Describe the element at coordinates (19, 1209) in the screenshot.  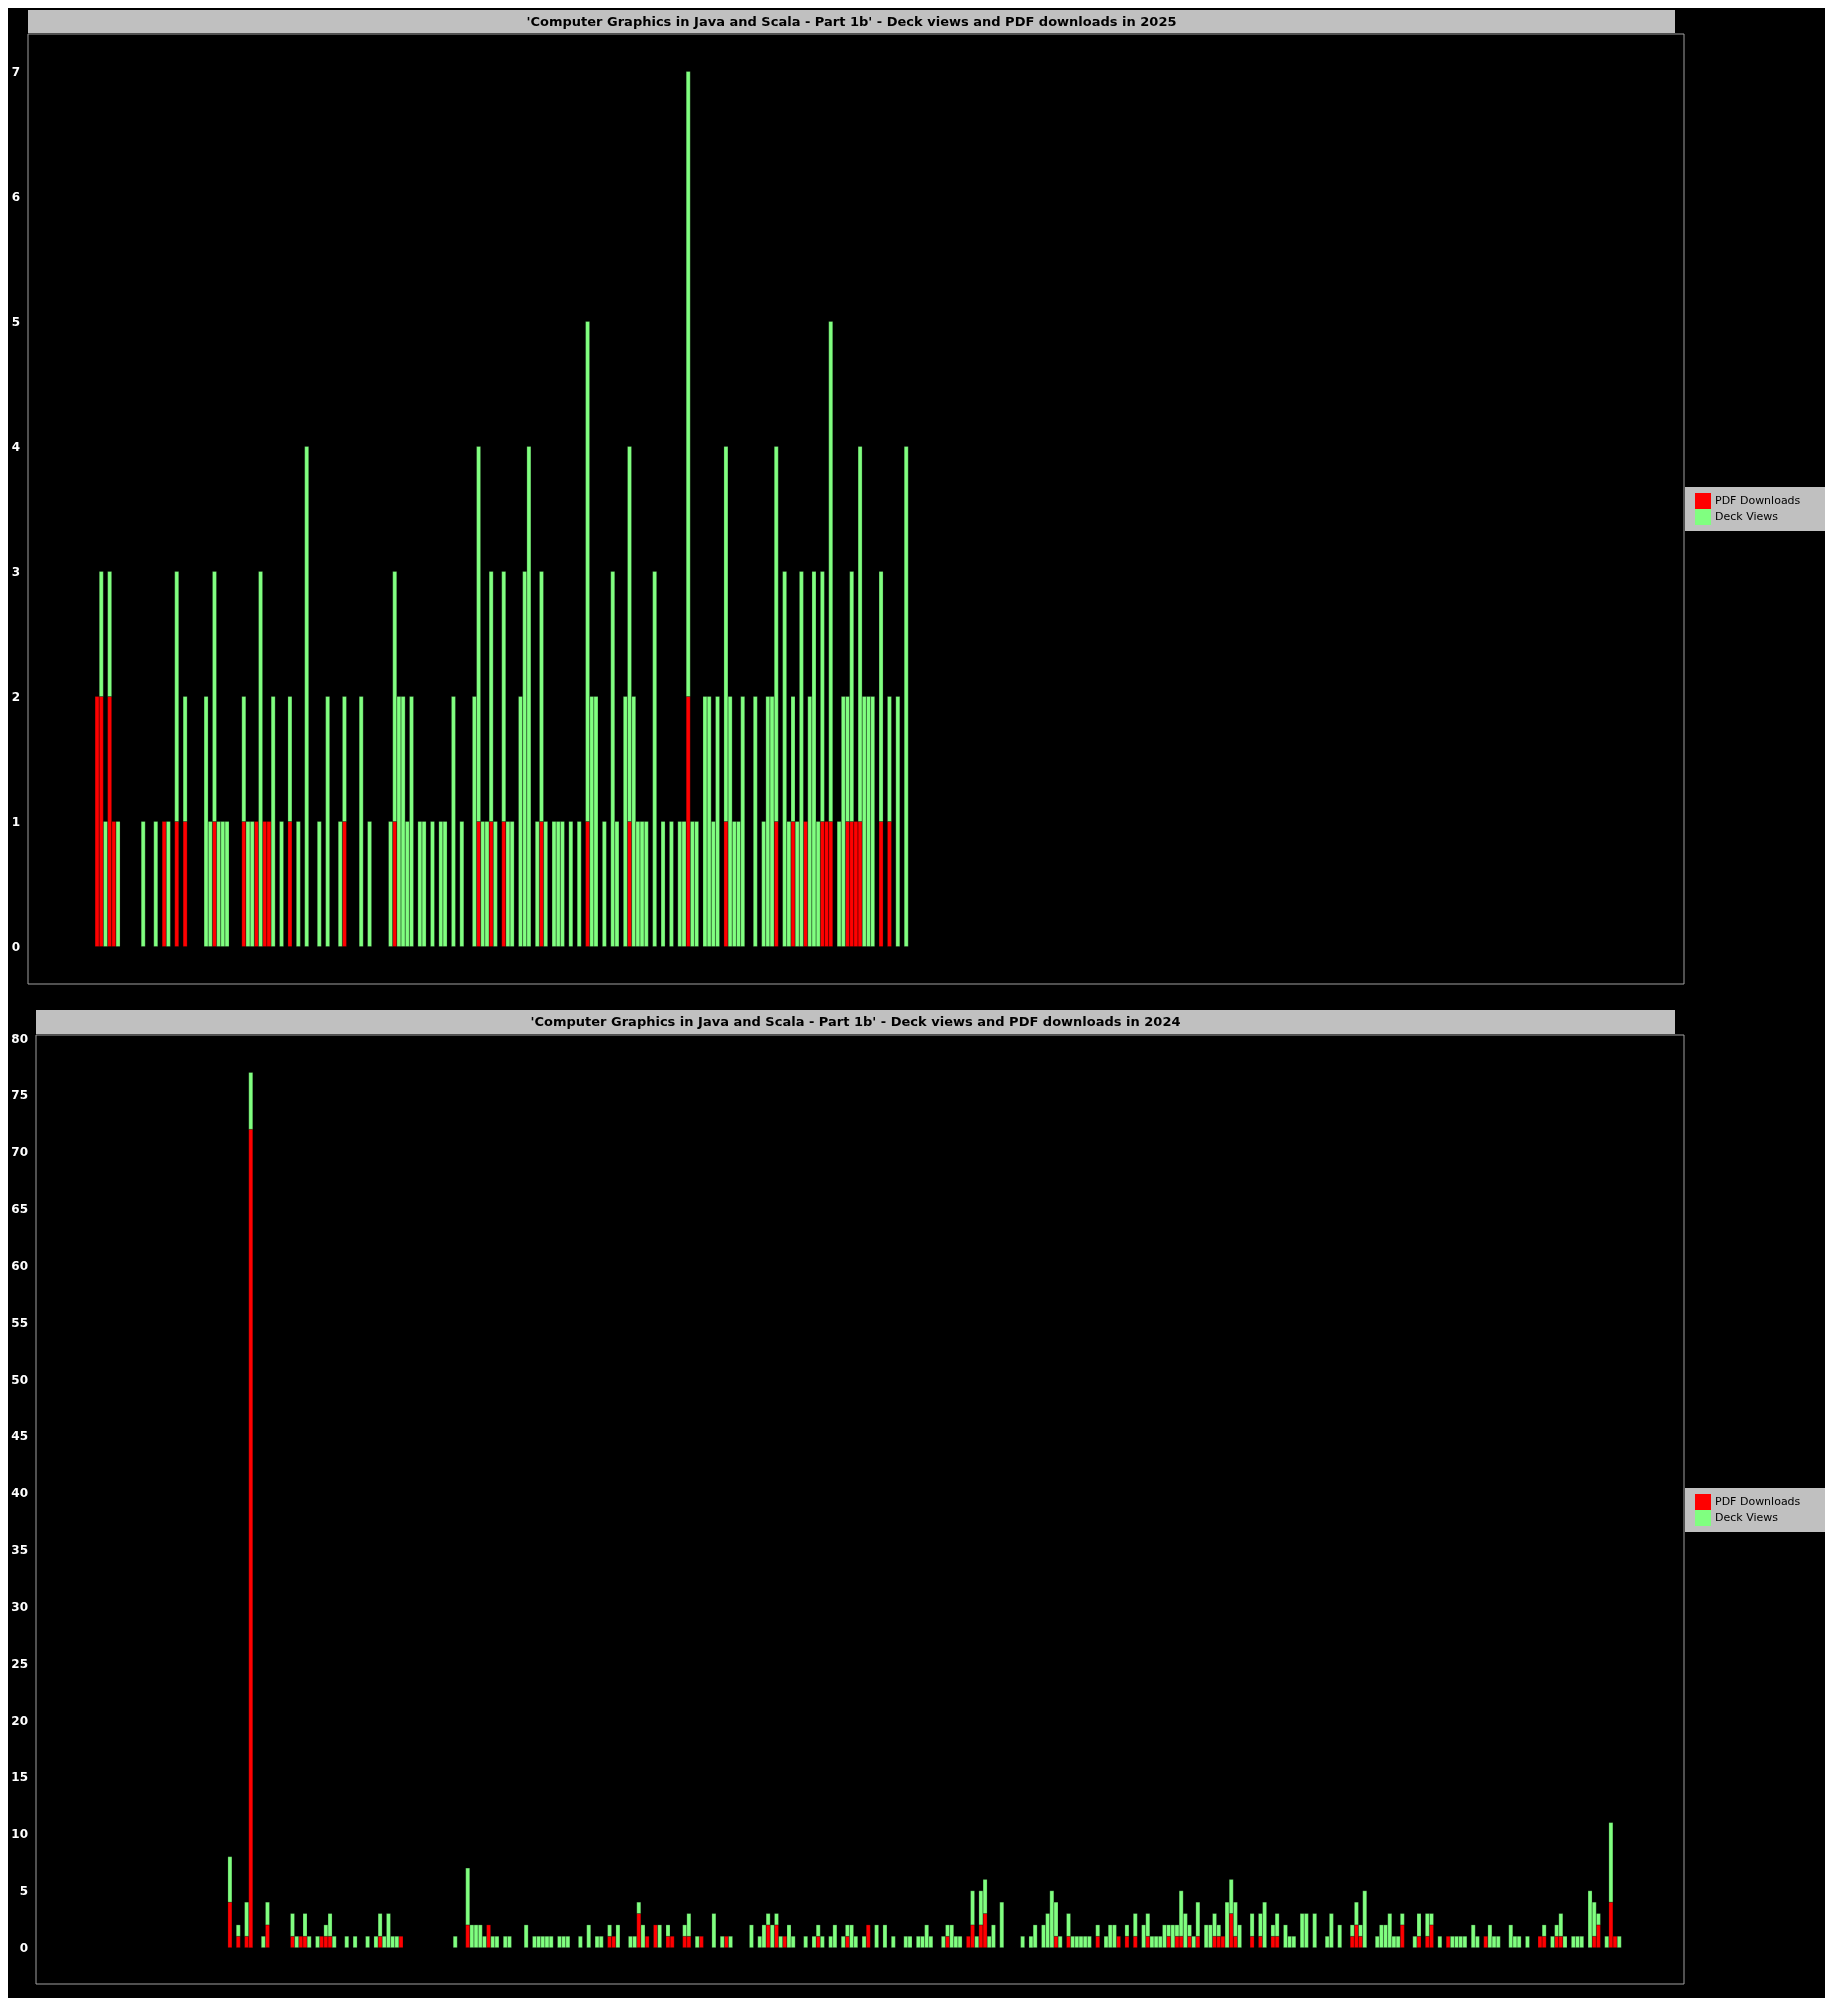
I see `y-tick-label: 65` at that location.